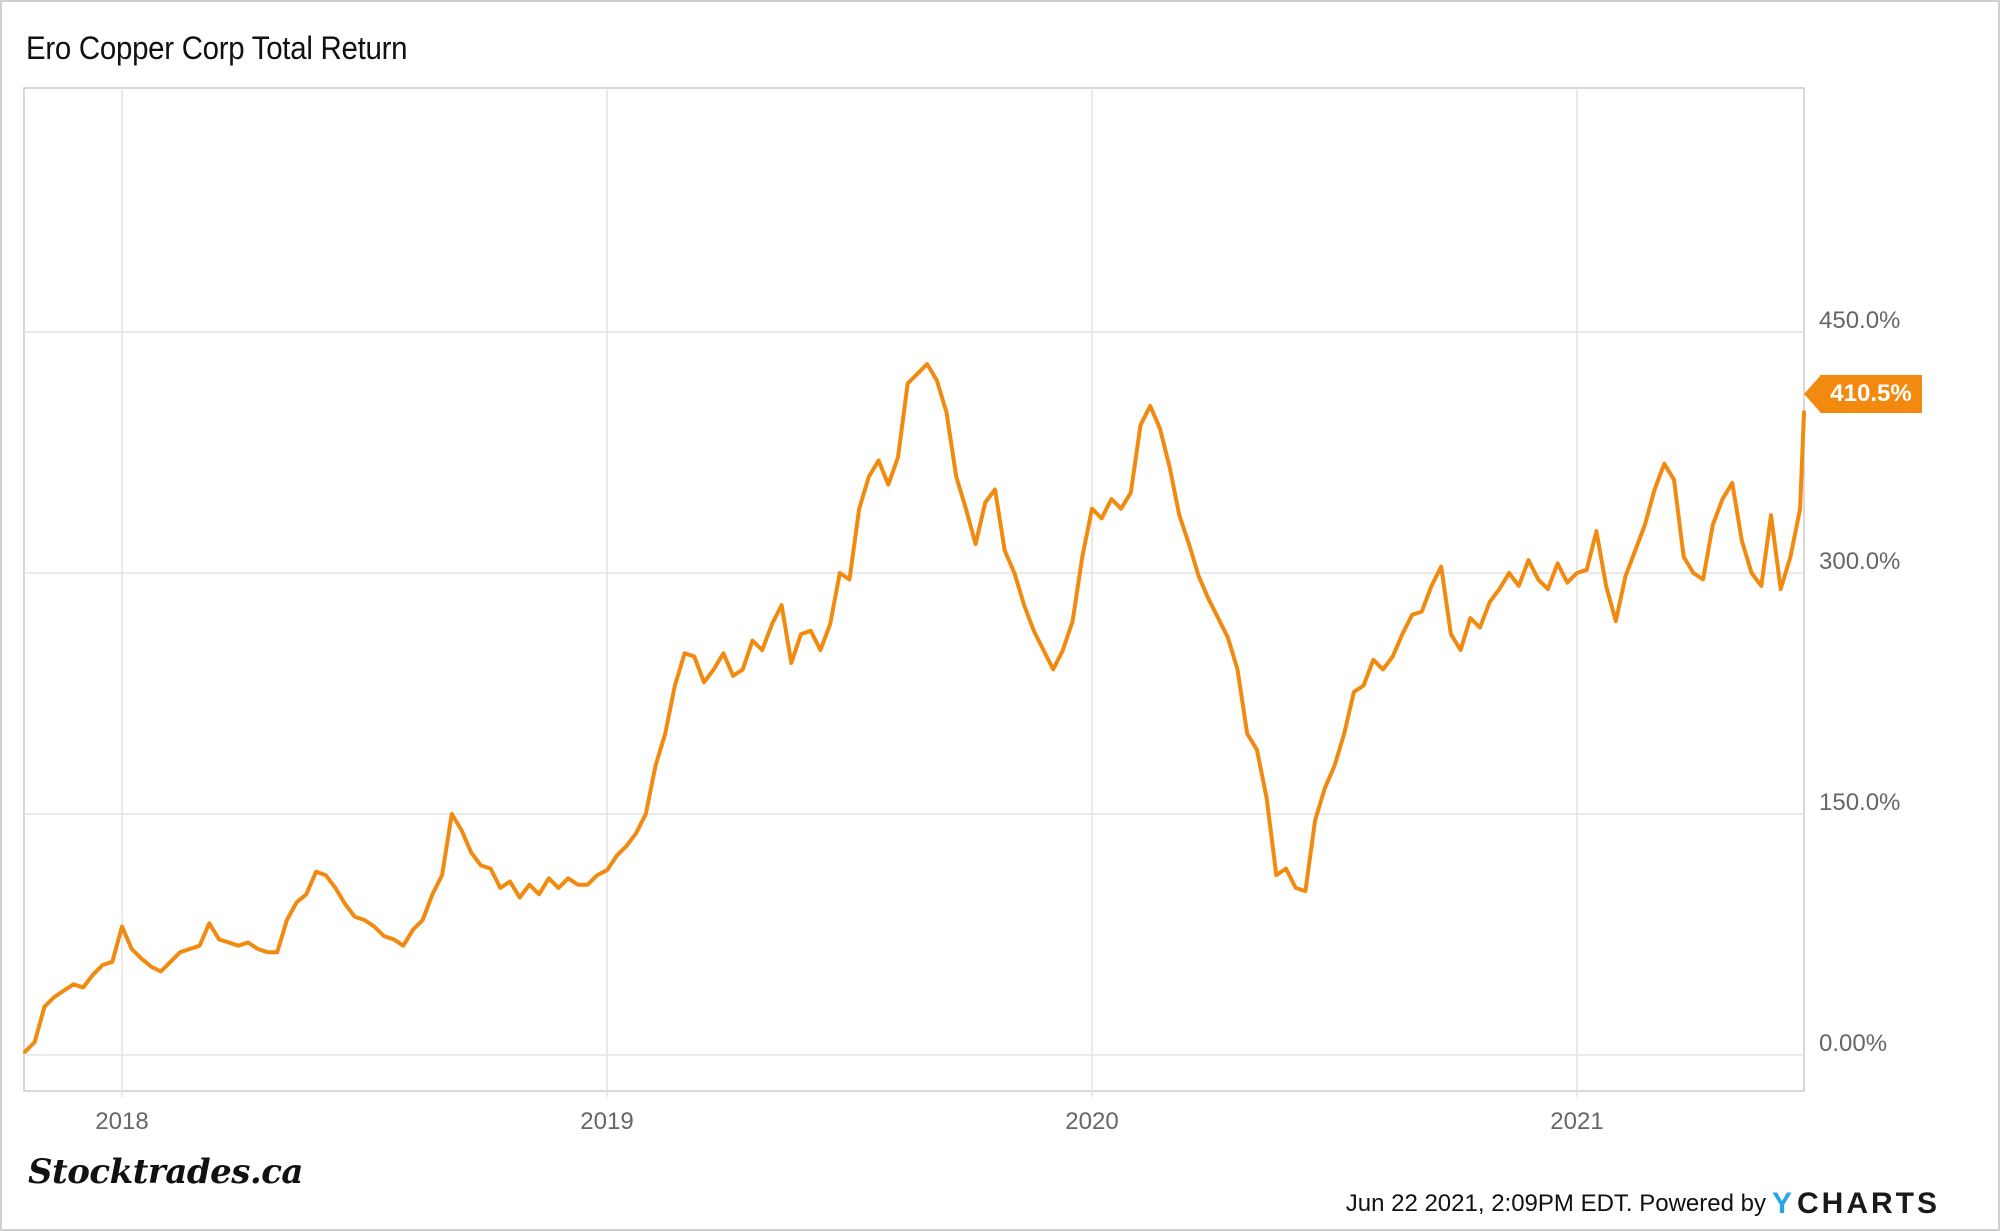 The height and width of the screenshot is (1231, 2000). I want to click on y-axis-label: 450.0%, so click(1859, 320).